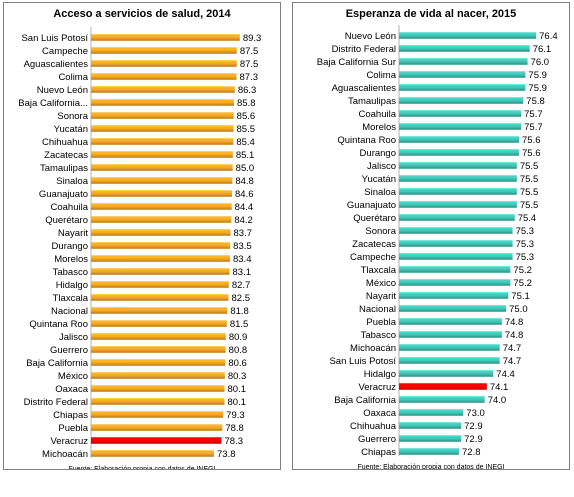  Describe the element at coordinates (234, 441) in the screenshot. I see `value-label: 78.3` at that location.